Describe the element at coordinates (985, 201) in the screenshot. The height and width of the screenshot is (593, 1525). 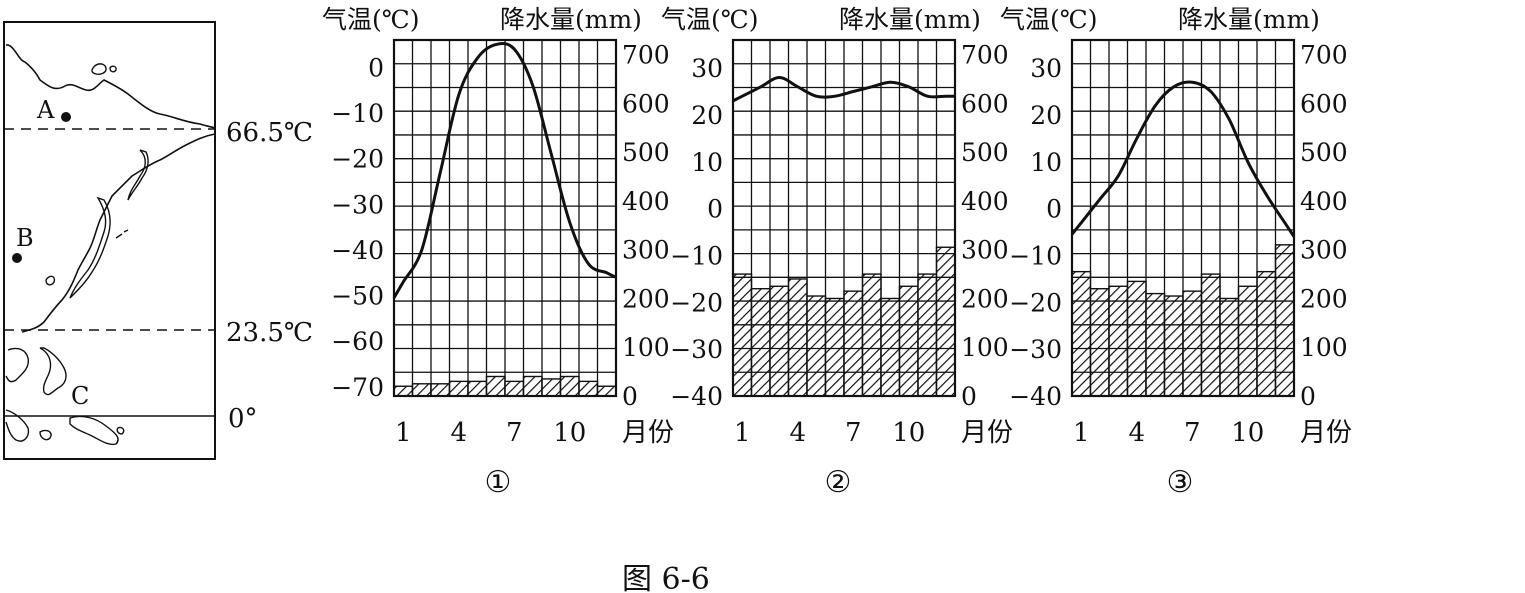
I see `precipitation-tick-label: 400` at that location.